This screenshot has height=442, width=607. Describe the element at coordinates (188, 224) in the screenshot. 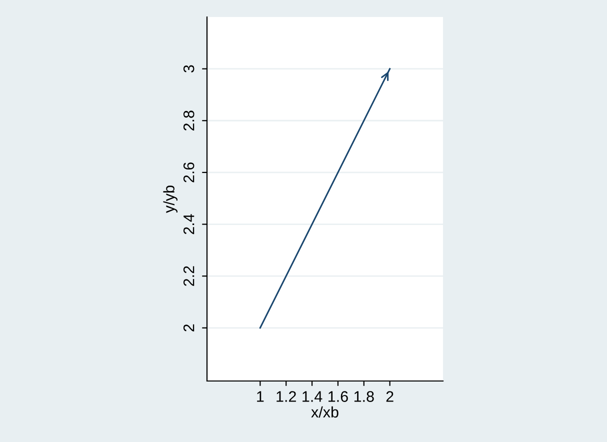

I see `y-tick-label: 2.4` at that location.